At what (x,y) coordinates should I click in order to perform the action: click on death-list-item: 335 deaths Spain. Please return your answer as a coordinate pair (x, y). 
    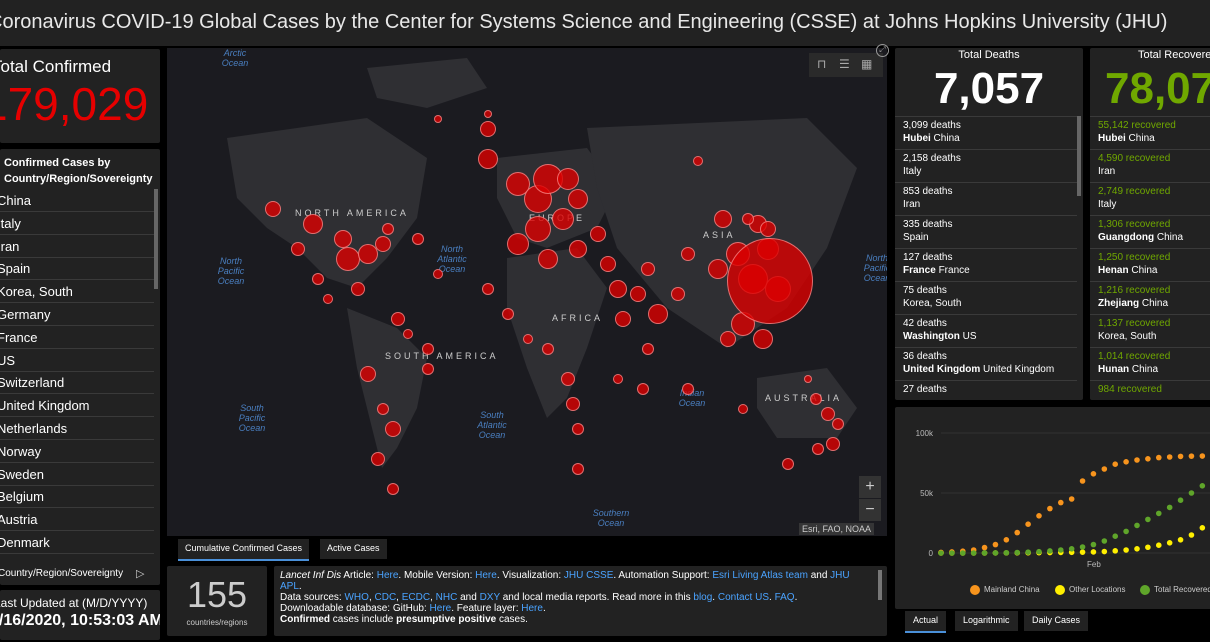
    Looking at the image, I should click on (986, 232).